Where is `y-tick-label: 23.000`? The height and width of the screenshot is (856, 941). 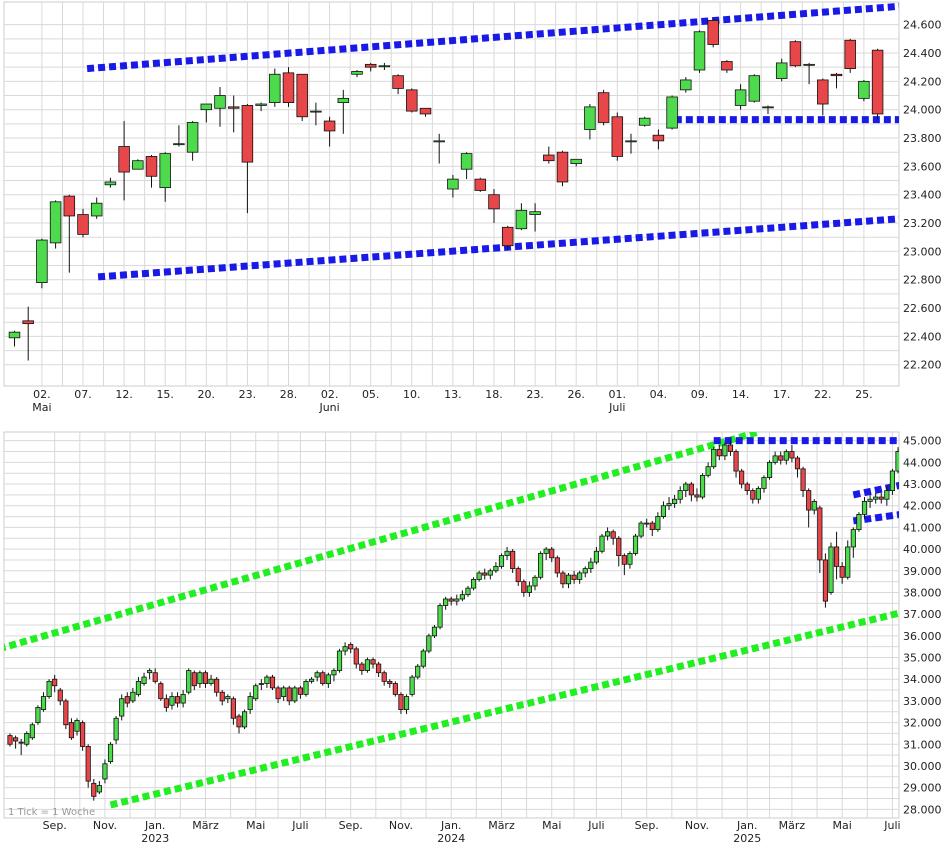 y-tick-label: 23.000 is located at coordinates (922, 251).